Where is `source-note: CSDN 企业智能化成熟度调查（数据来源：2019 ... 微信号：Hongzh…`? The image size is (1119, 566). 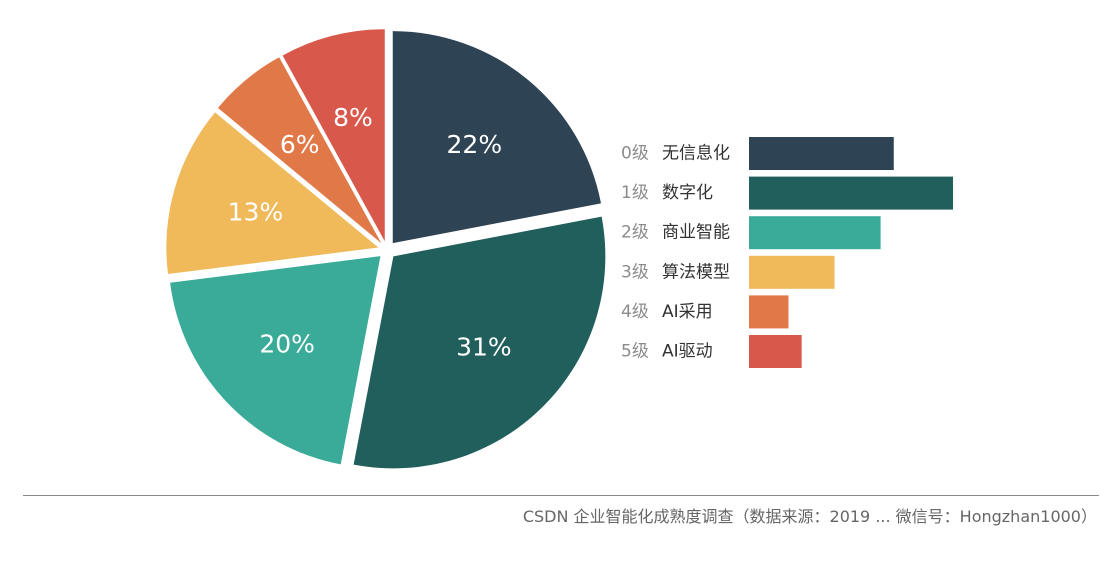 source-note: CSDN 企业智能化成熟度调查（数据来源：2019 ... 微信号：Hongzh… is located at coordinates (809, 516).